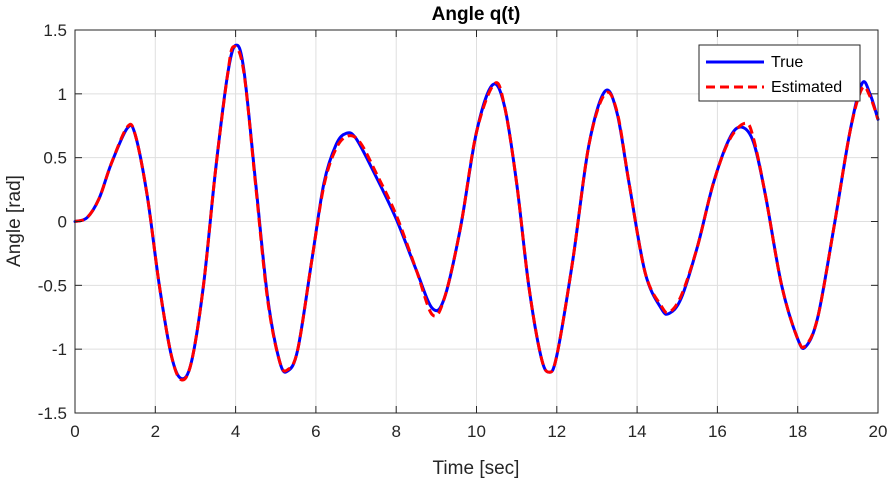 The image size is (892, 482). I want to click on y-tick-label: 1.5, so click(55, 30).